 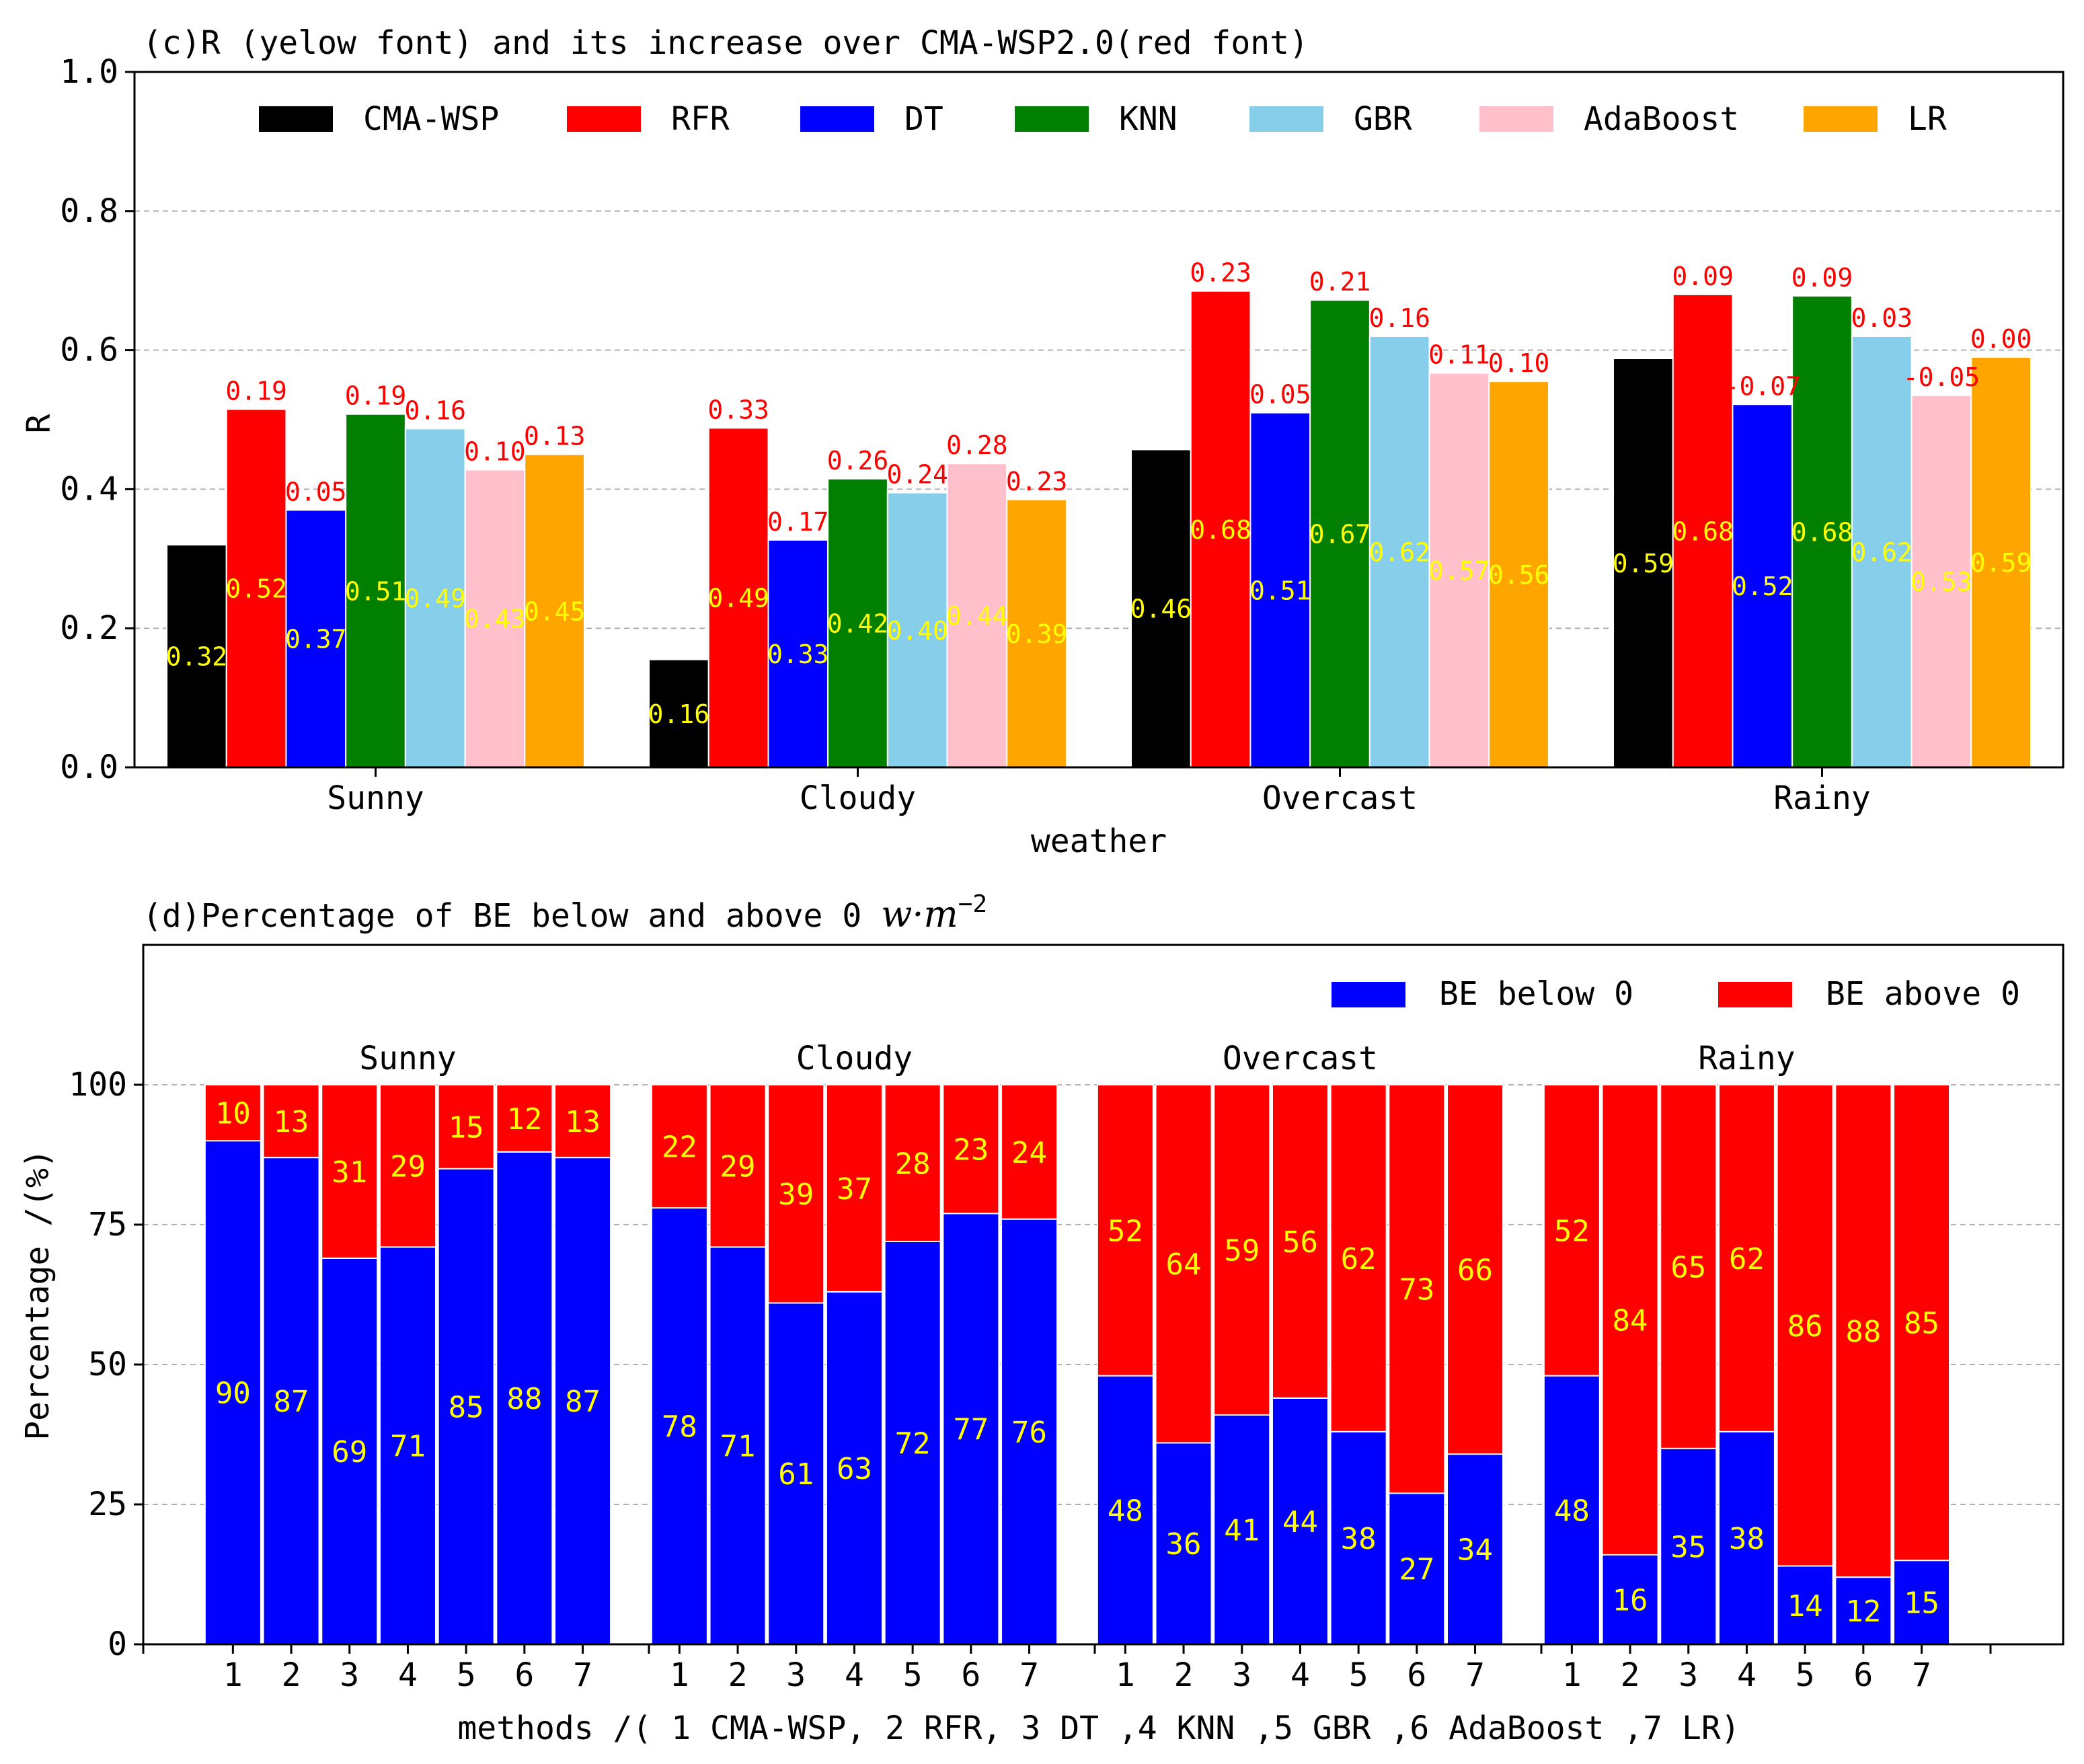 What do you see at coordinates (1763, 586) in the screenshot?
I see `bar-dt-rainy` at bounding box center [1763, 586].